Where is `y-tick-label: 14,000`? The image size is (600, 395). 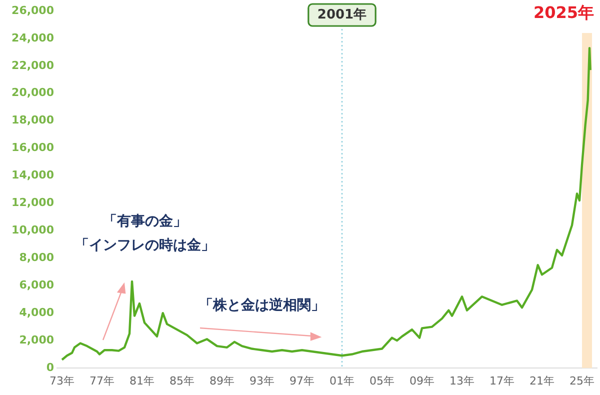
y-tick-label: 14,000 is located at coordinates (33, 175).